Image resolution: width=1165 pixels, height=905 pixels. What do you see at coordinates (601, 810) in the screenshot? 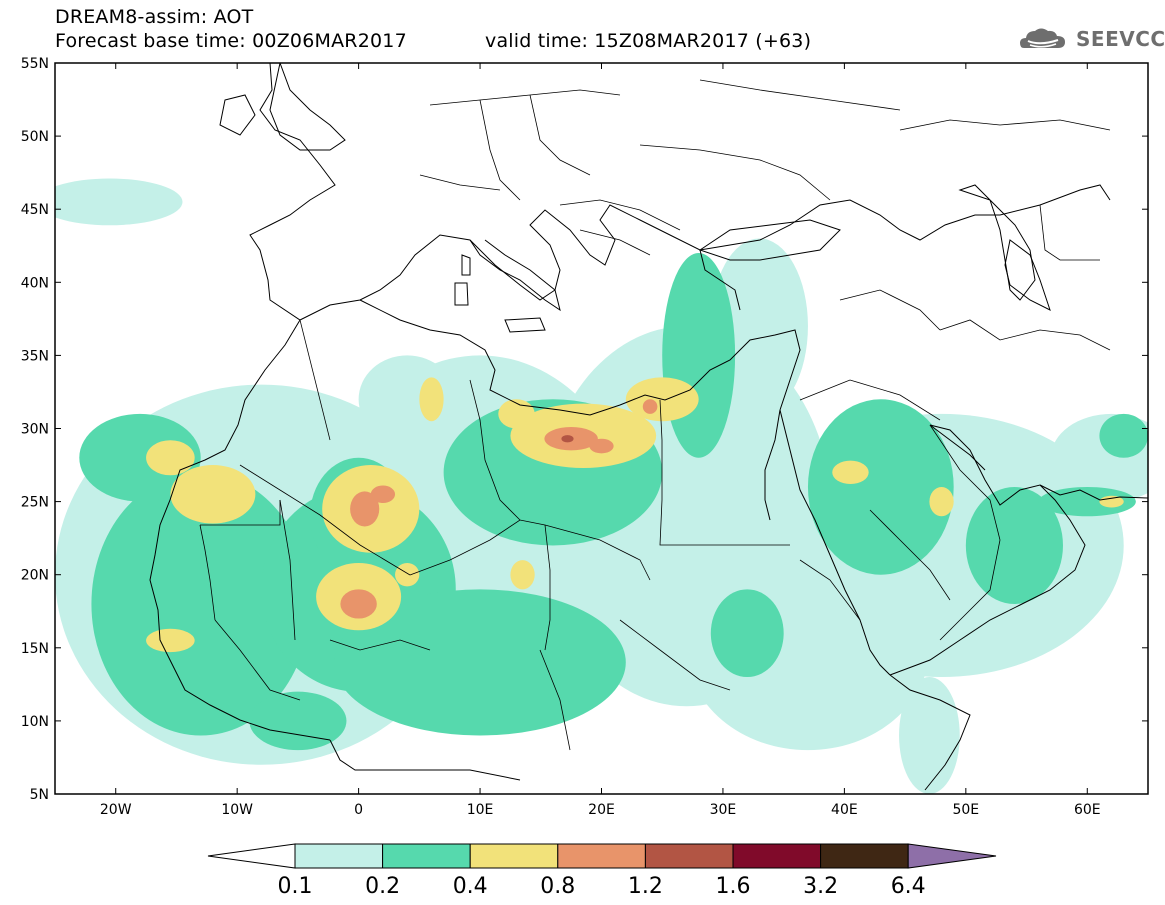
I see `lon-label: 20E` at bounding box center [601, 810].